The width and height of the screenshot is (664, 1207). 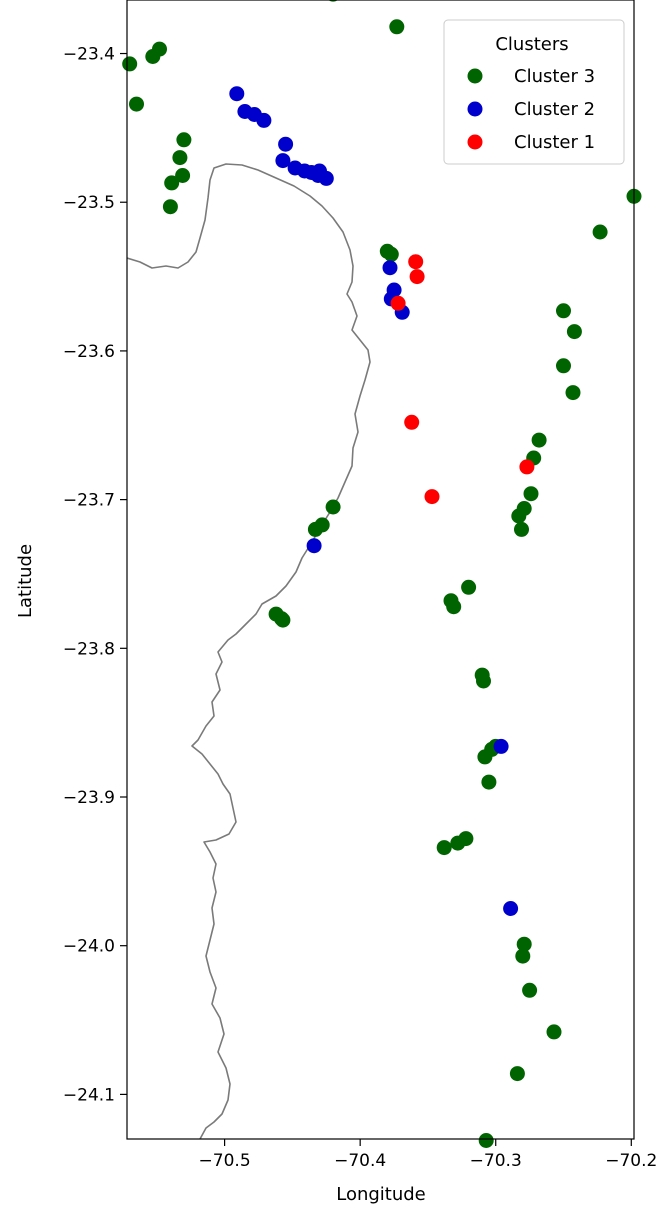 I want to click on y-tick-label: −23.6, so click(x=89, y=352).